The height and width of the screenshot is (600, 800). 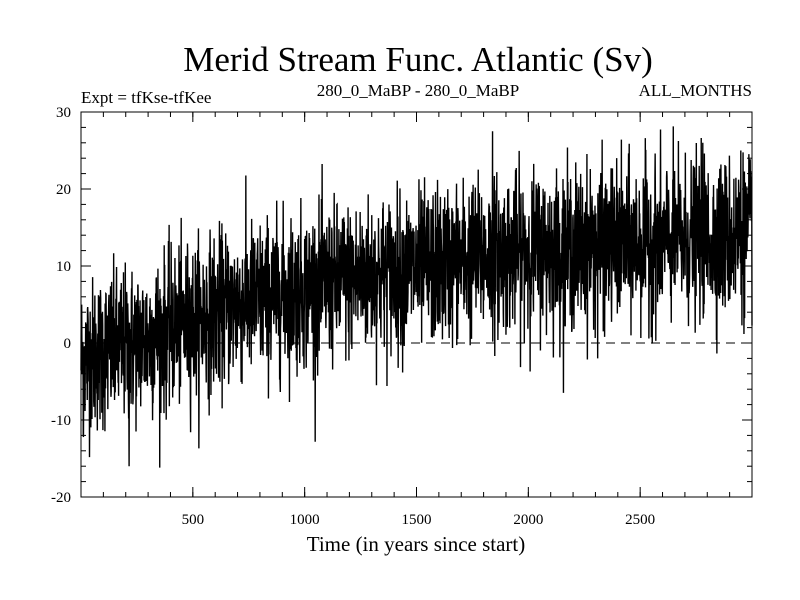 I want to click on y-tick-label: -20, so click(x=61, y=498).